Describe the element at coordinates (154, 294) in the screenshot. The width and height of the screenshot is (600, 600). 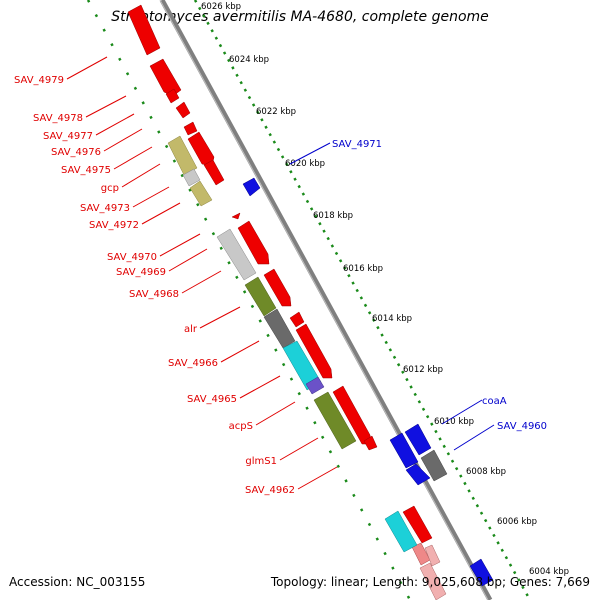
I see `gene-label: SAV_4968` at that location.